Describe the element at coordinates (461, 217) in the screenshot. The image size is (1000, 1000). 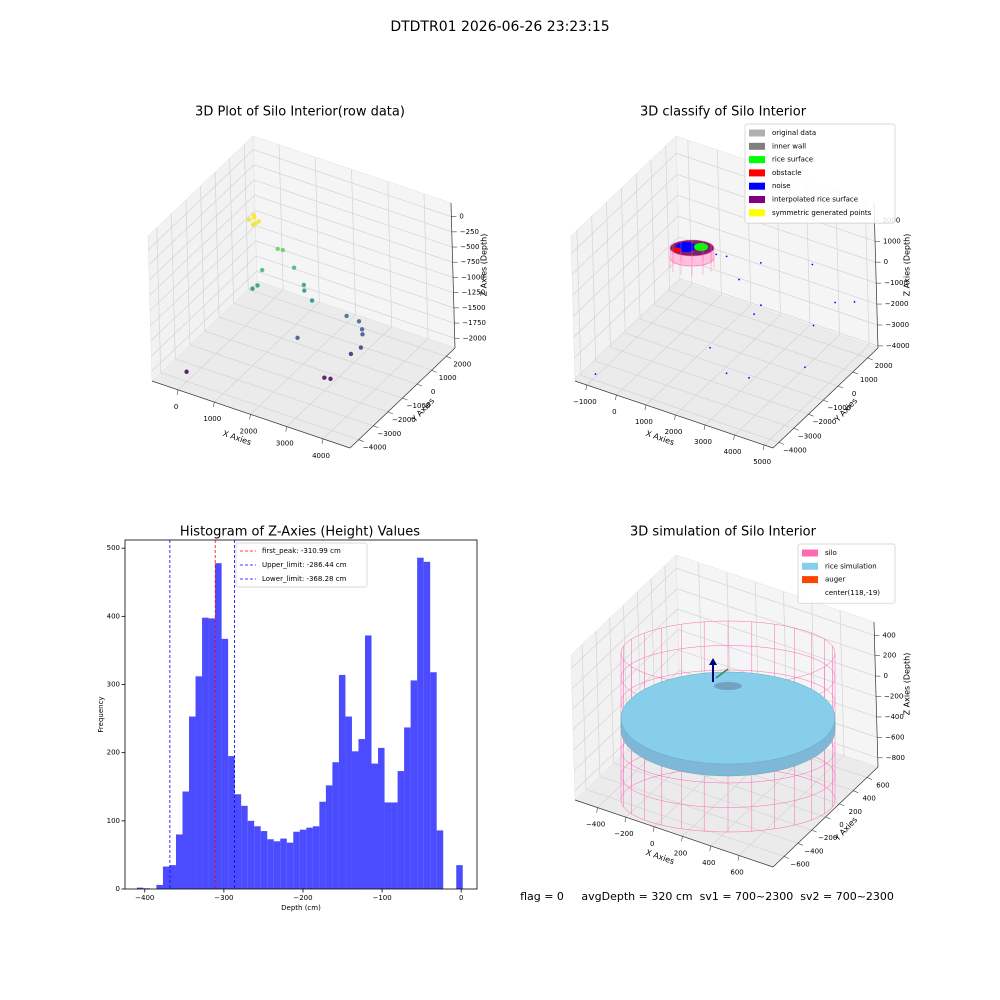
I see `z-tick-label: 0` at that location.